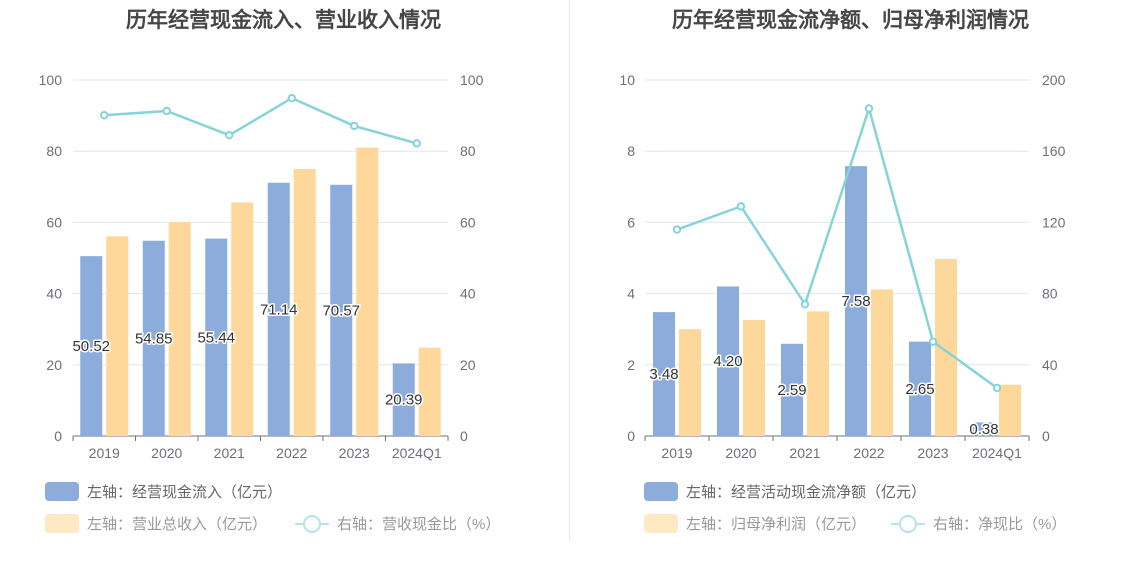  What do you see at coordinates (54, 151) in the screenshot?
I see `y-left-tick-label: 80` at bounding box center [54, 151].